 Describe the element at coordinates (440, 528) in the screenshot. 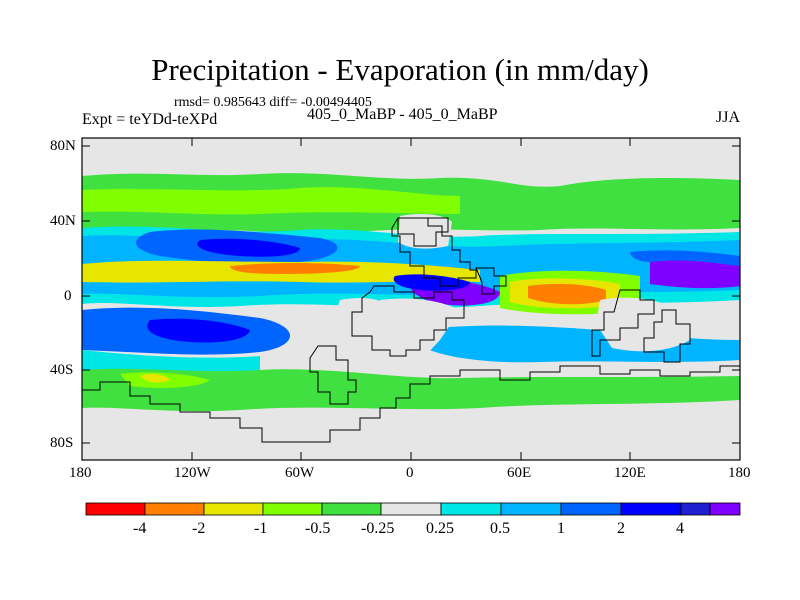

I see `colorbar-label-6: 0.25` at that location.